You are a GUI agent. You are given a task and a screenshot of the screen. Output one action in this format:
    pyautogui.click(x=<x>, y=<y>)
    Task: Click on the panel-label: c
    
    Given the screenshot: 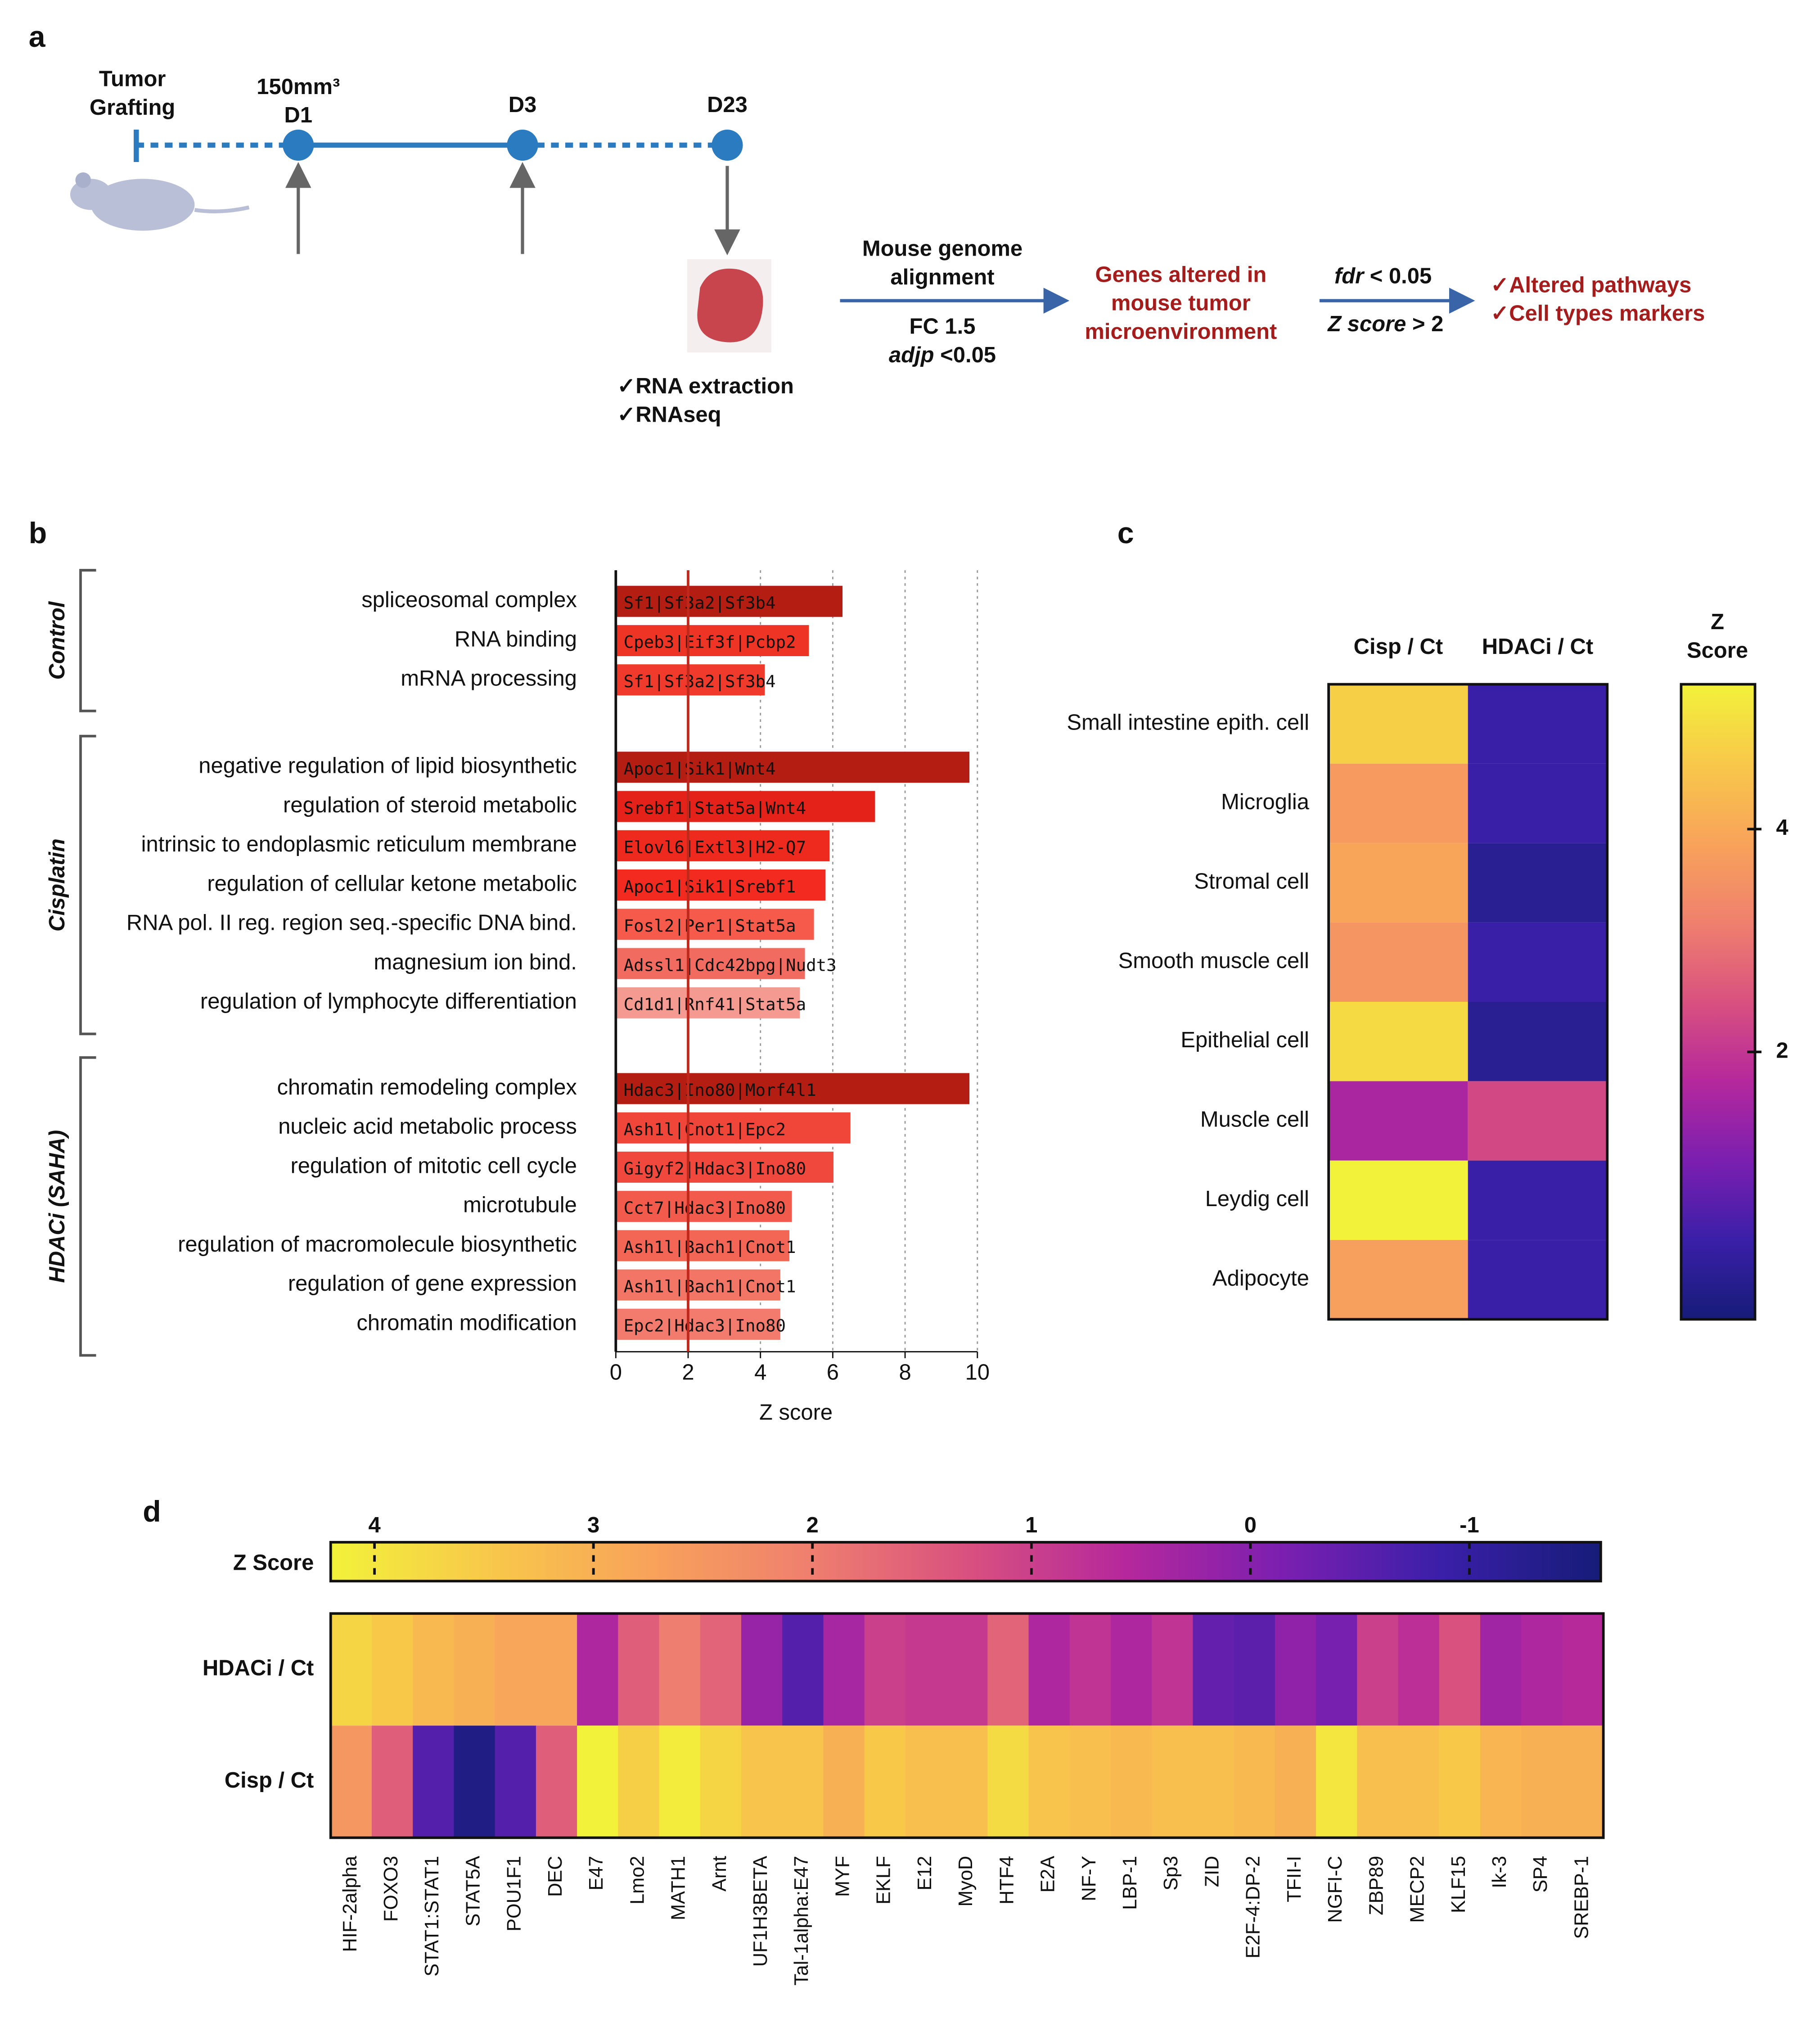 What is the action you would take?
    pyautogui.click(x=1125, y=533)
    